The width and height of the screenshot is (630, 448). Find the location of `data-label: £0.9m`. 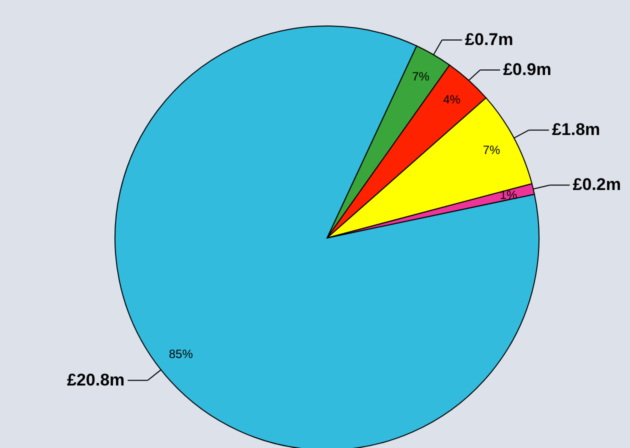

data-label: £0.9m is located at coordinates (527, 70).